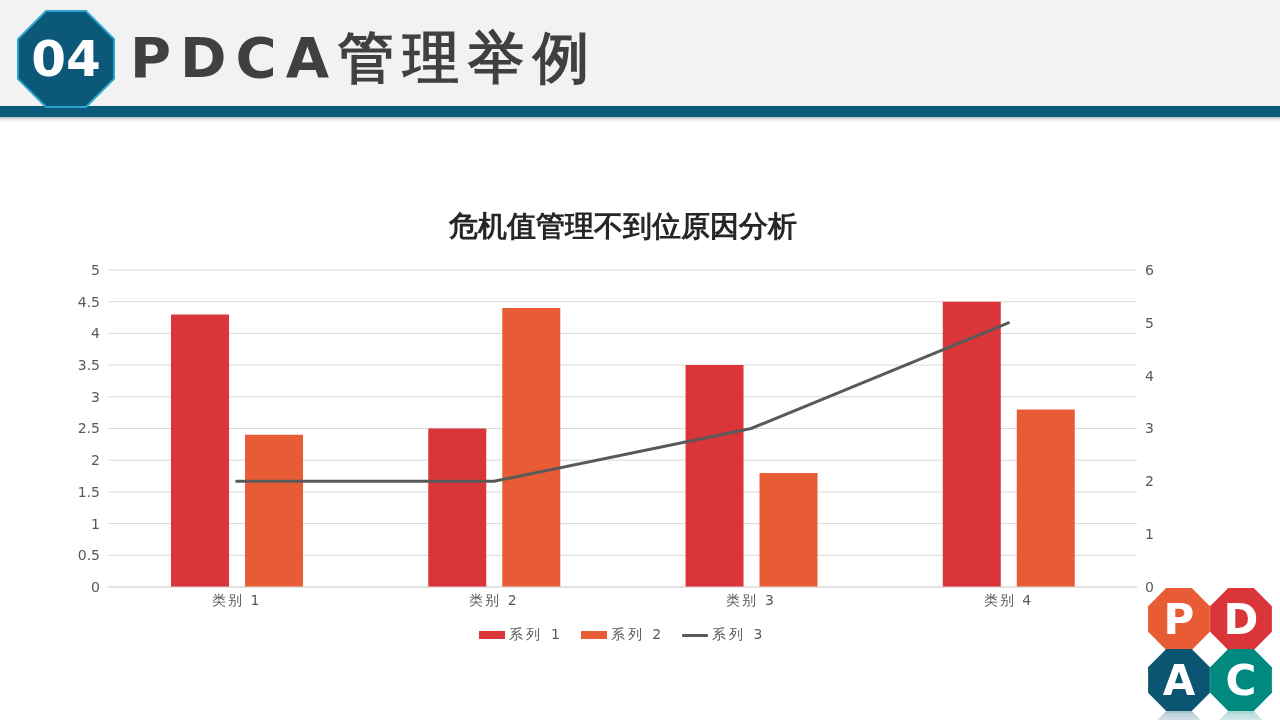  I want to click on y2-tick-label: 1, so click(1149, 534).